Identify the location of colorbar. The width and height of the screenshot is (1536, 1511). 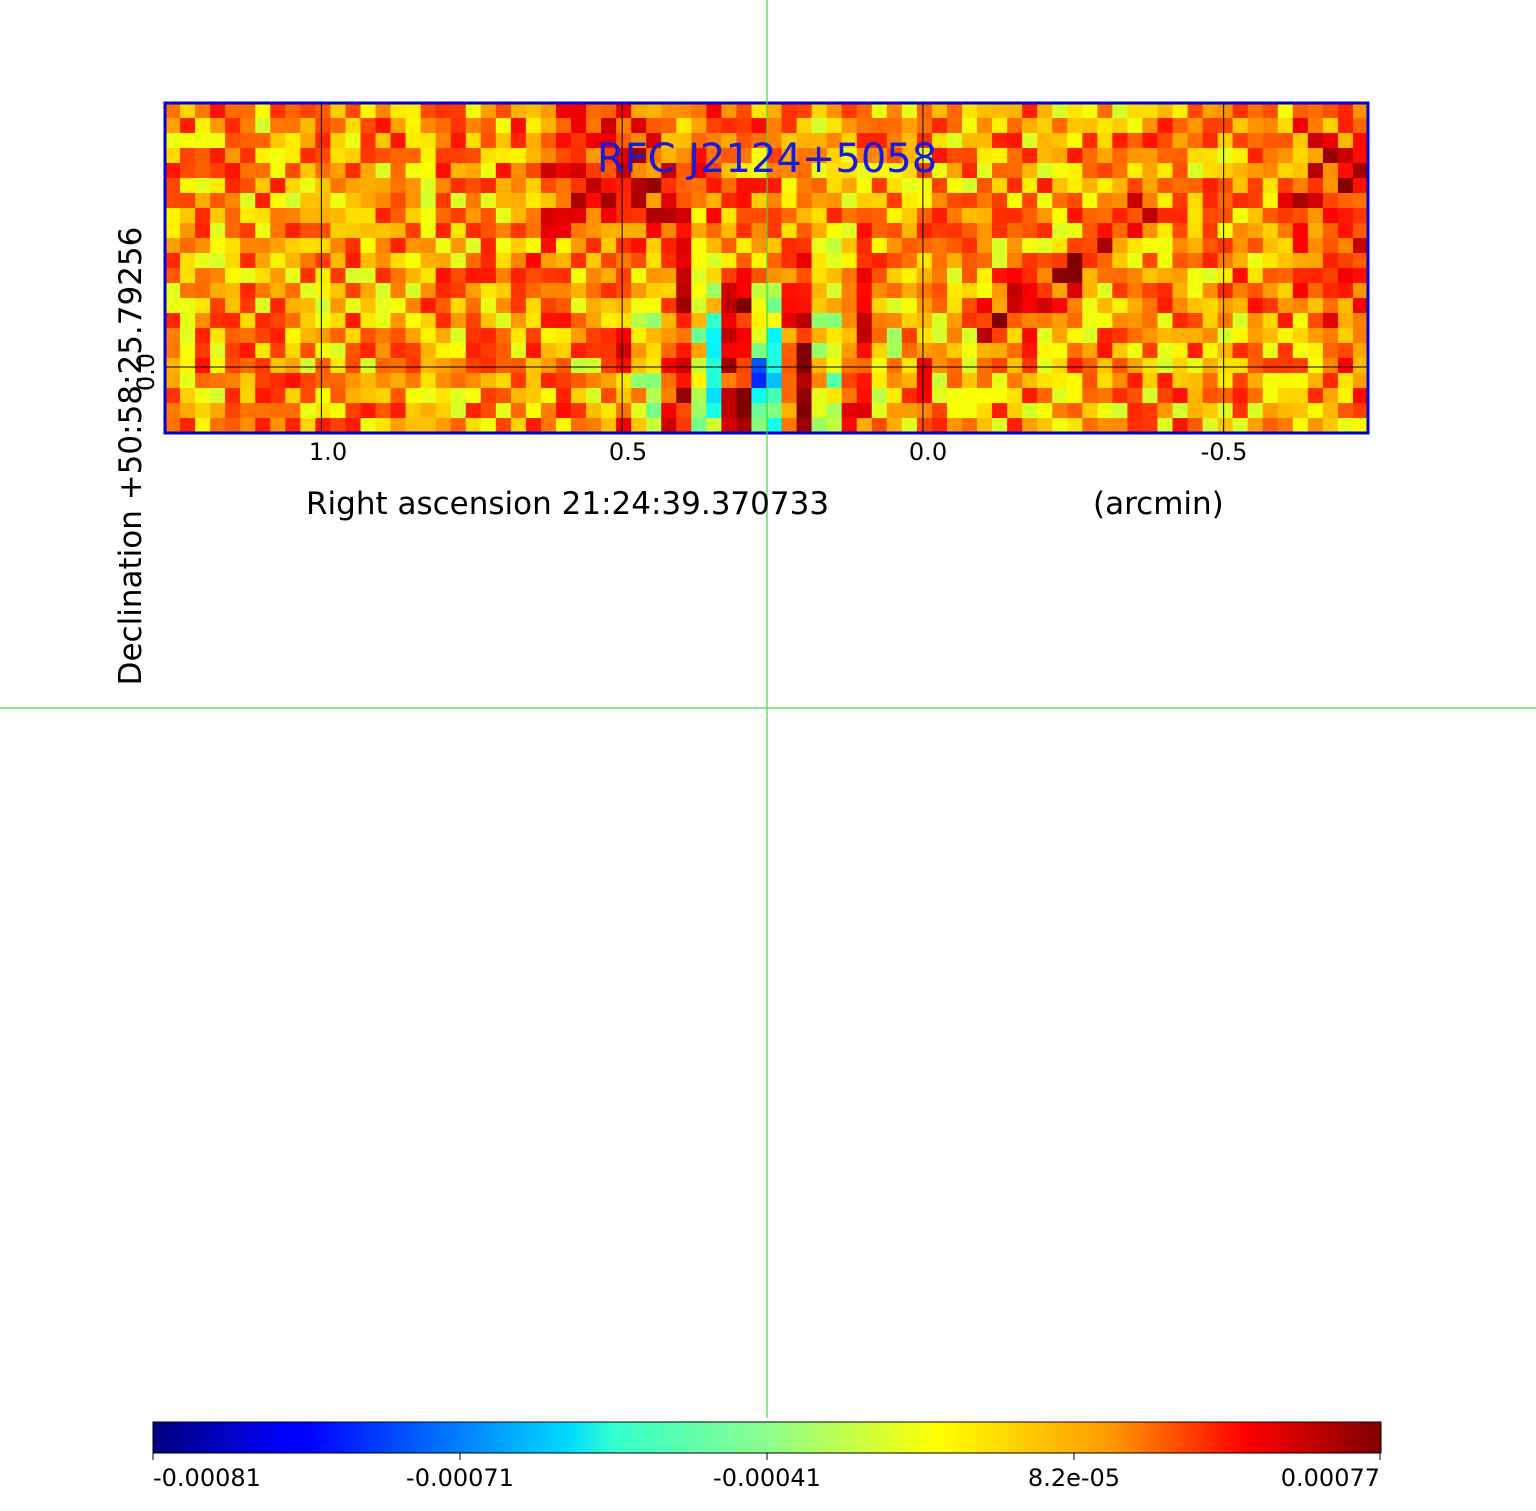
(767, 1437).